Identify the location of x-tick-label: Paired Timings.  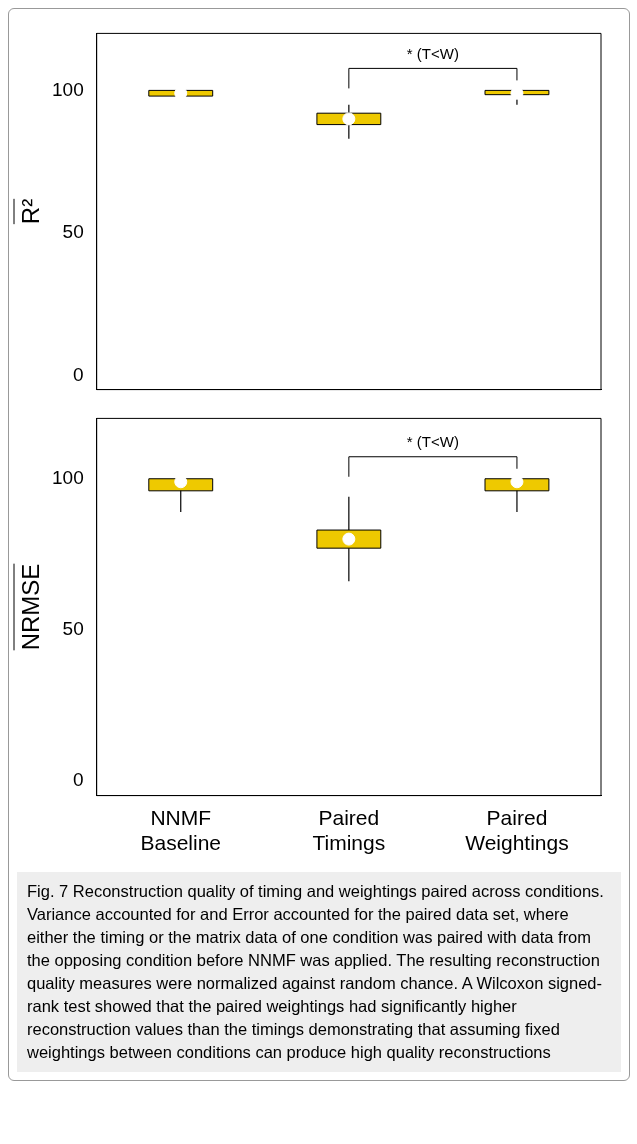
(349, 830).